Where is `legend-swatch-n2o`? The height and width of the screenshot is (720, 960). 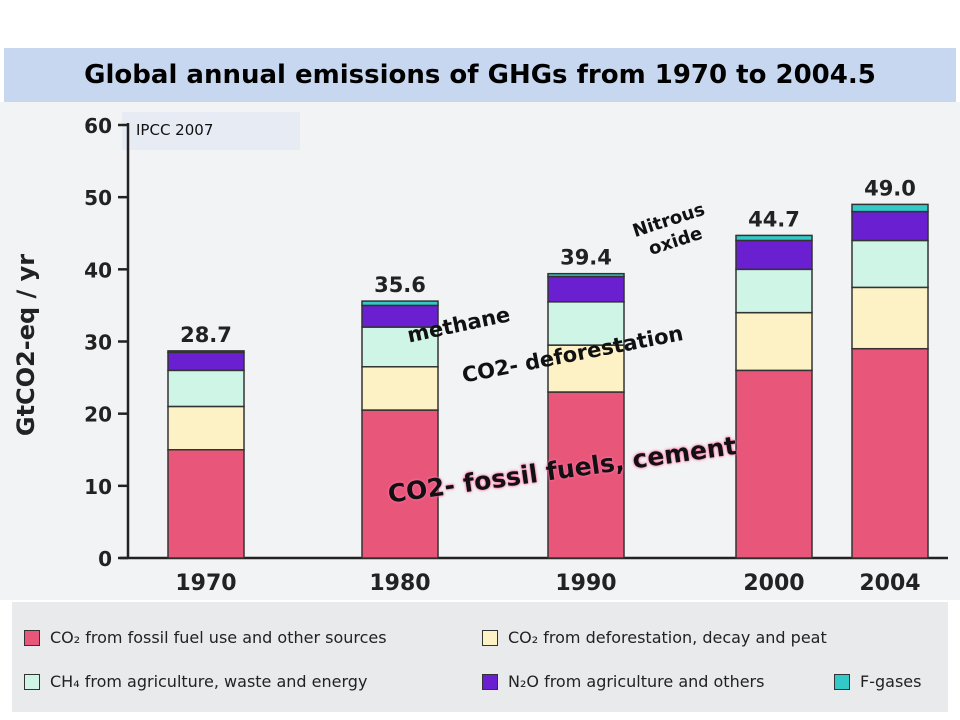 legend-swatch-n2o is located at coordinates (490, 681).